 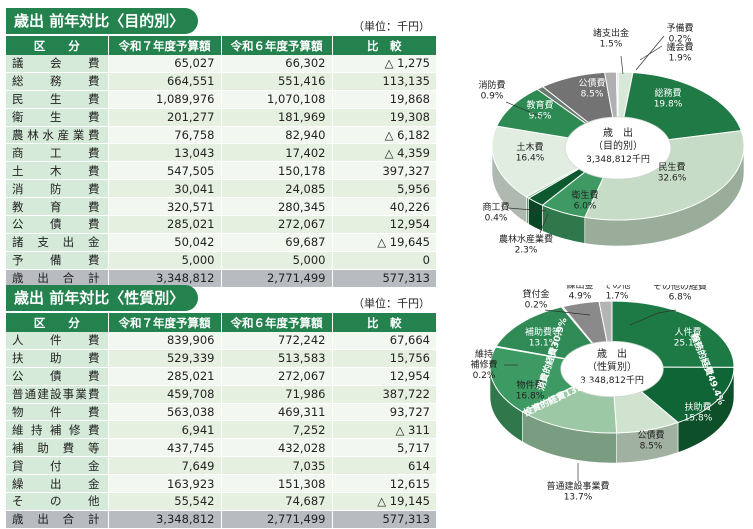 What do you see at coordinates (164, 171) in the screenshot?
I see `cell-r7: 547,505` at bounding box center [164, 171].